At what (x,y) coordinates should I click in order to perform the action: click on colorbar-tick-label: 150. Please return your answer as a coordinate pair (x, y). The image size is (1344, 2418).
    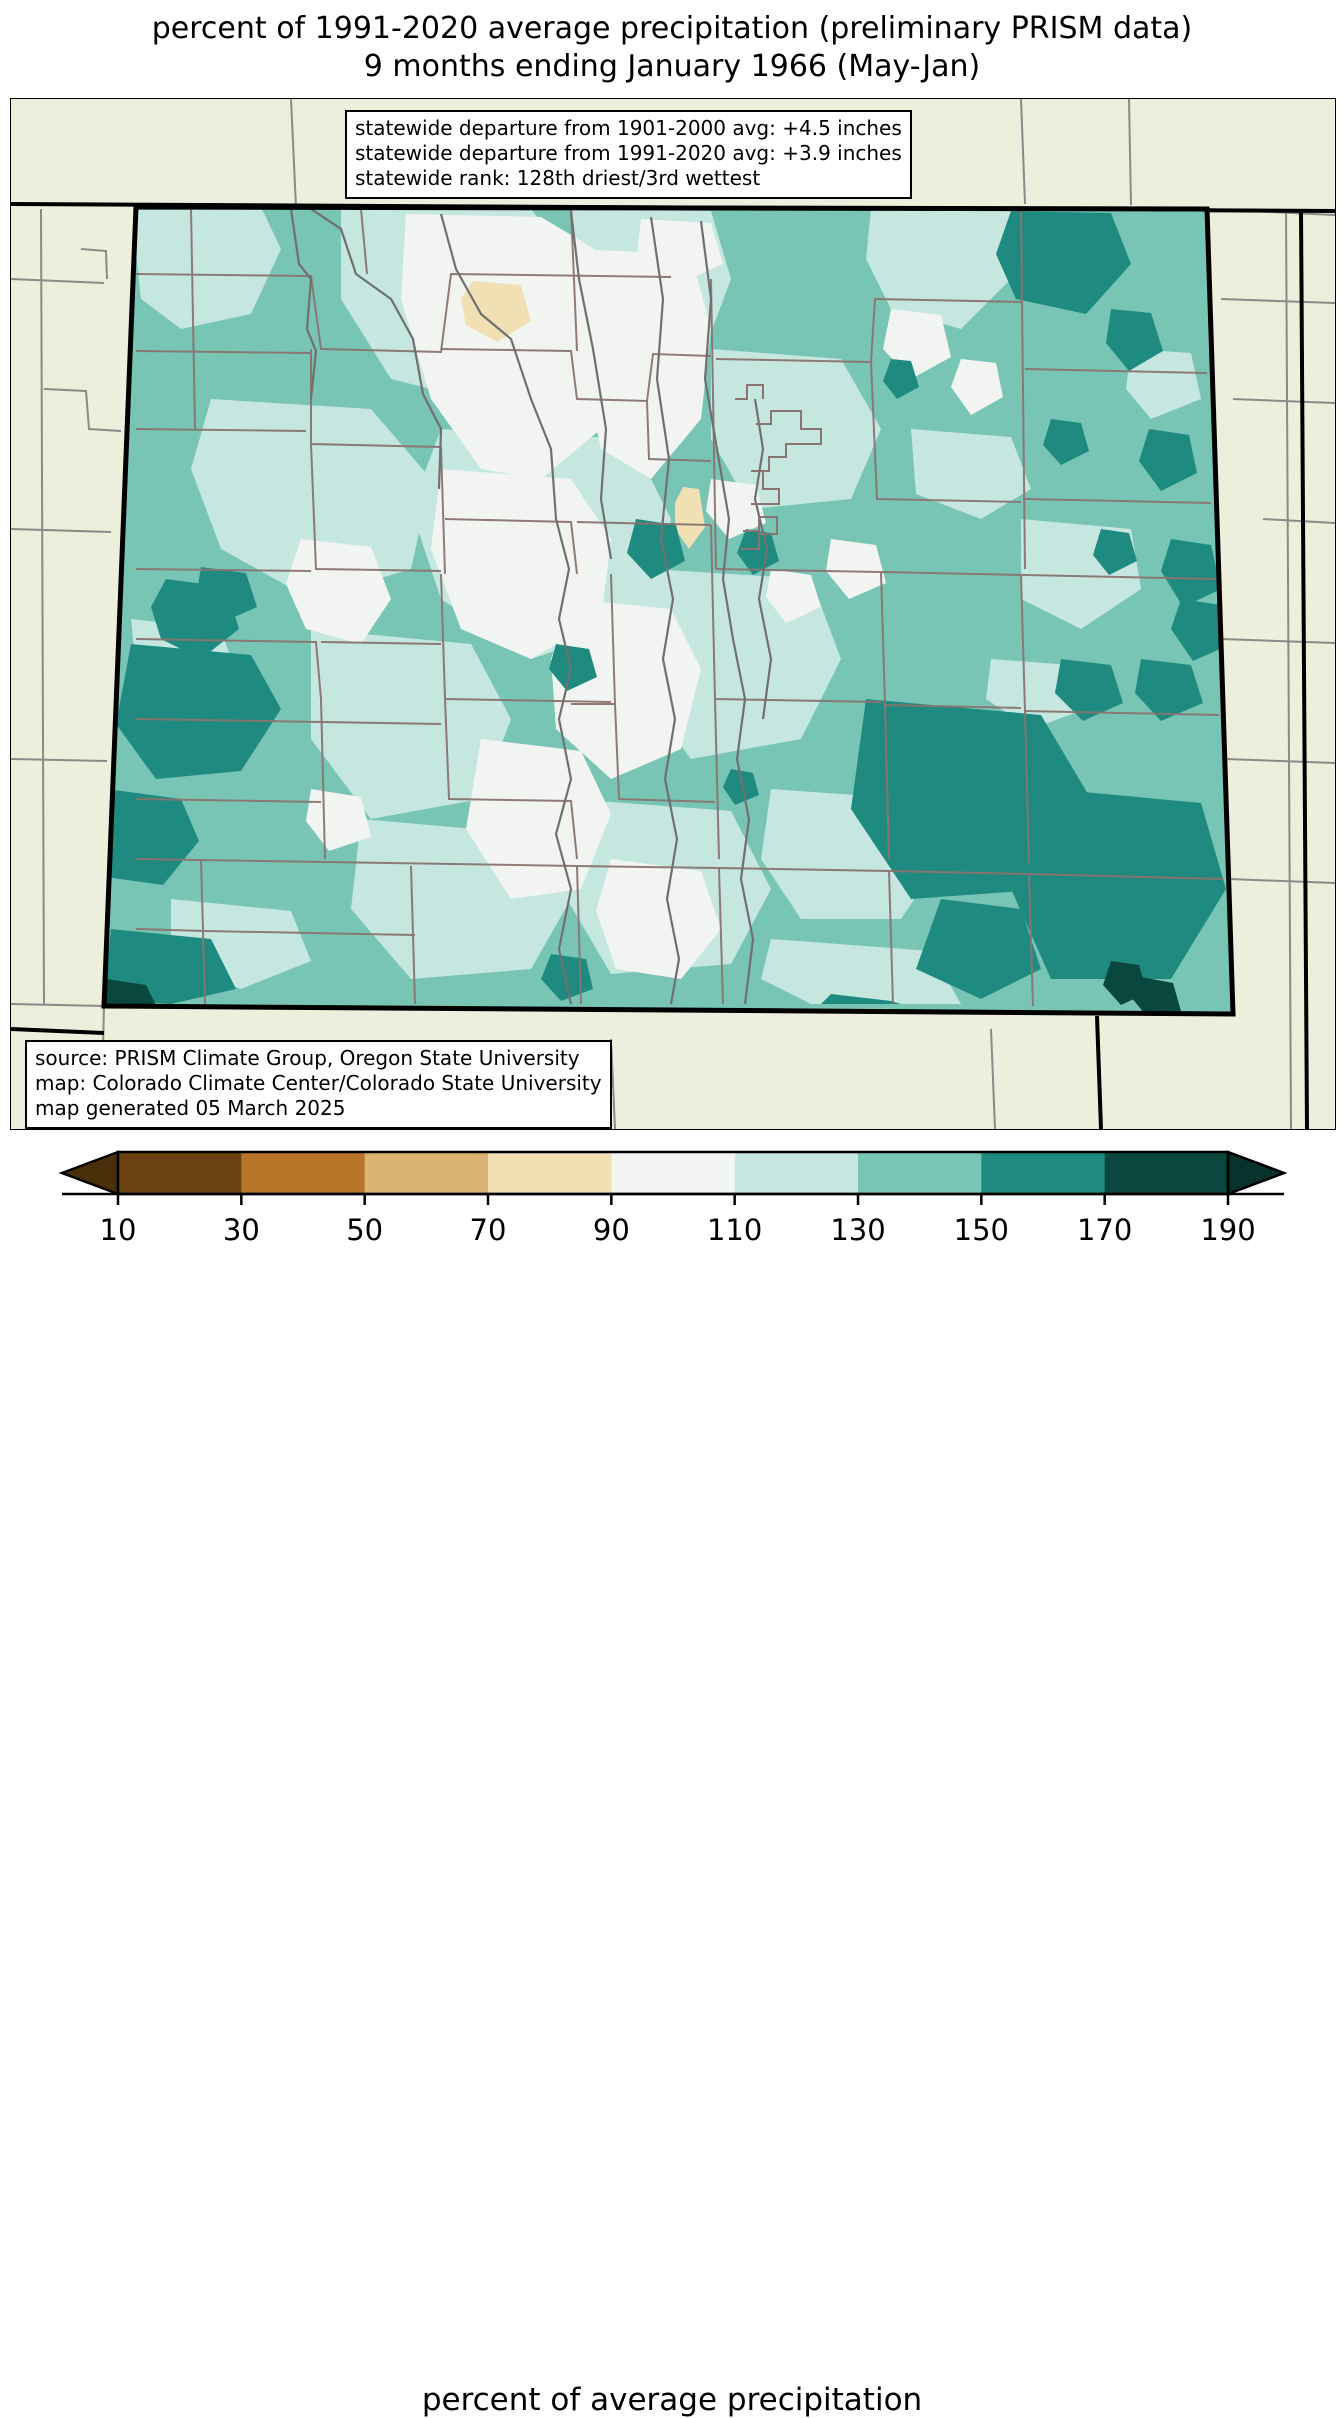
    Looking at the image, I should click on (981, 1230).